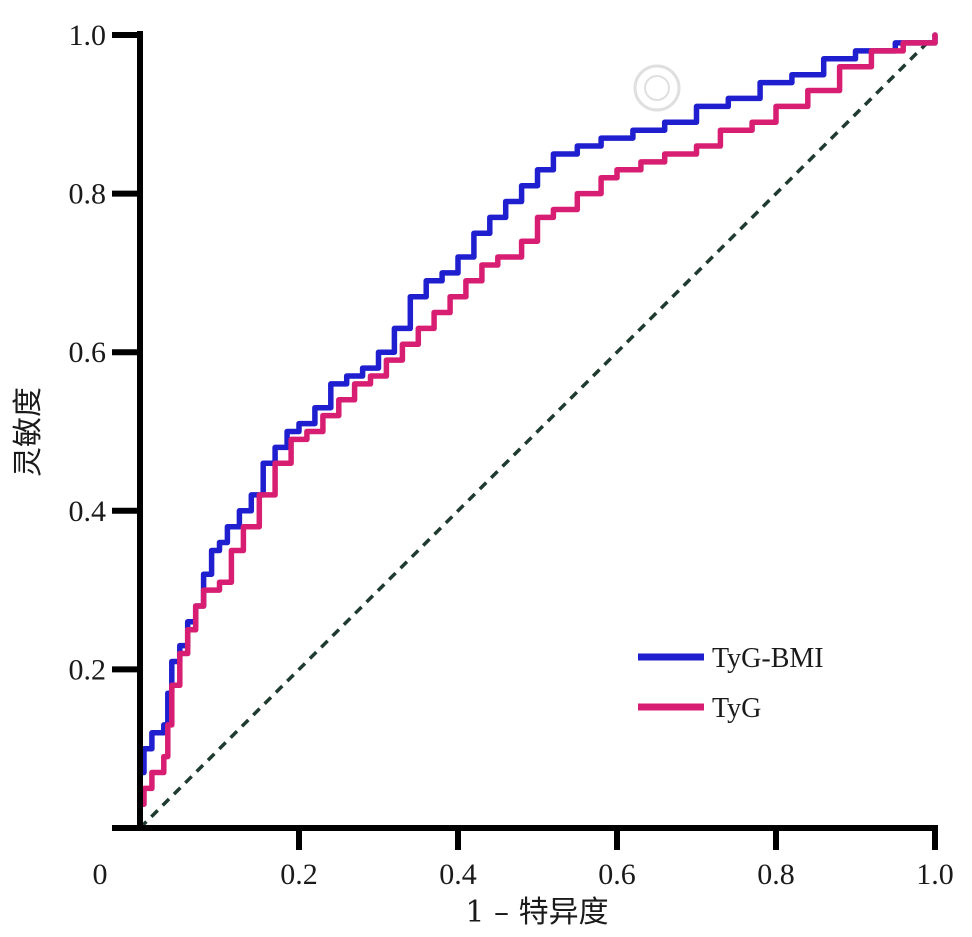 The width and height of the screenshot is (972, 937). I want to click on x-tick-label: 0.6, so click(617, 874).